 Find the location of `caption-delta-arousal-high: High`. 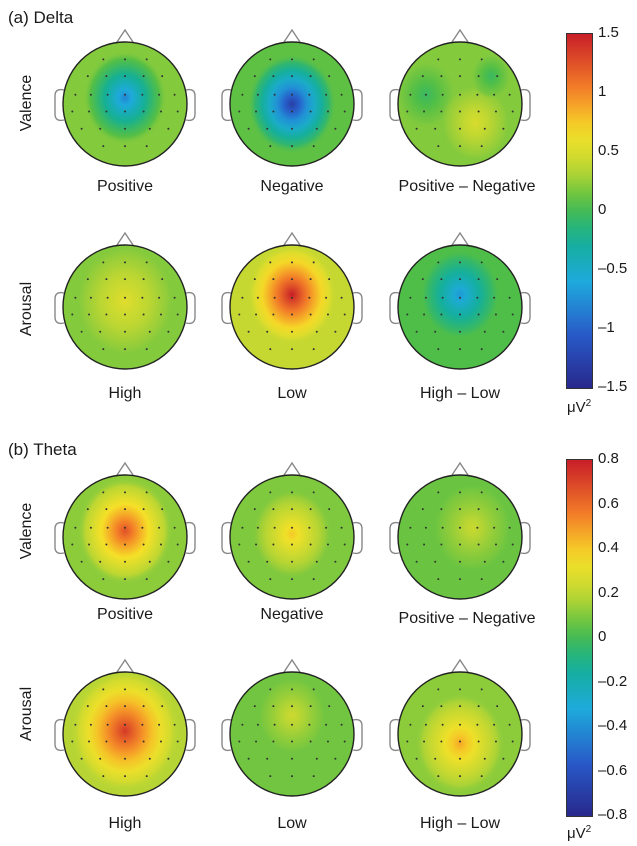

caption-delta-arousal-high: High is located at coordinates (125, 393).